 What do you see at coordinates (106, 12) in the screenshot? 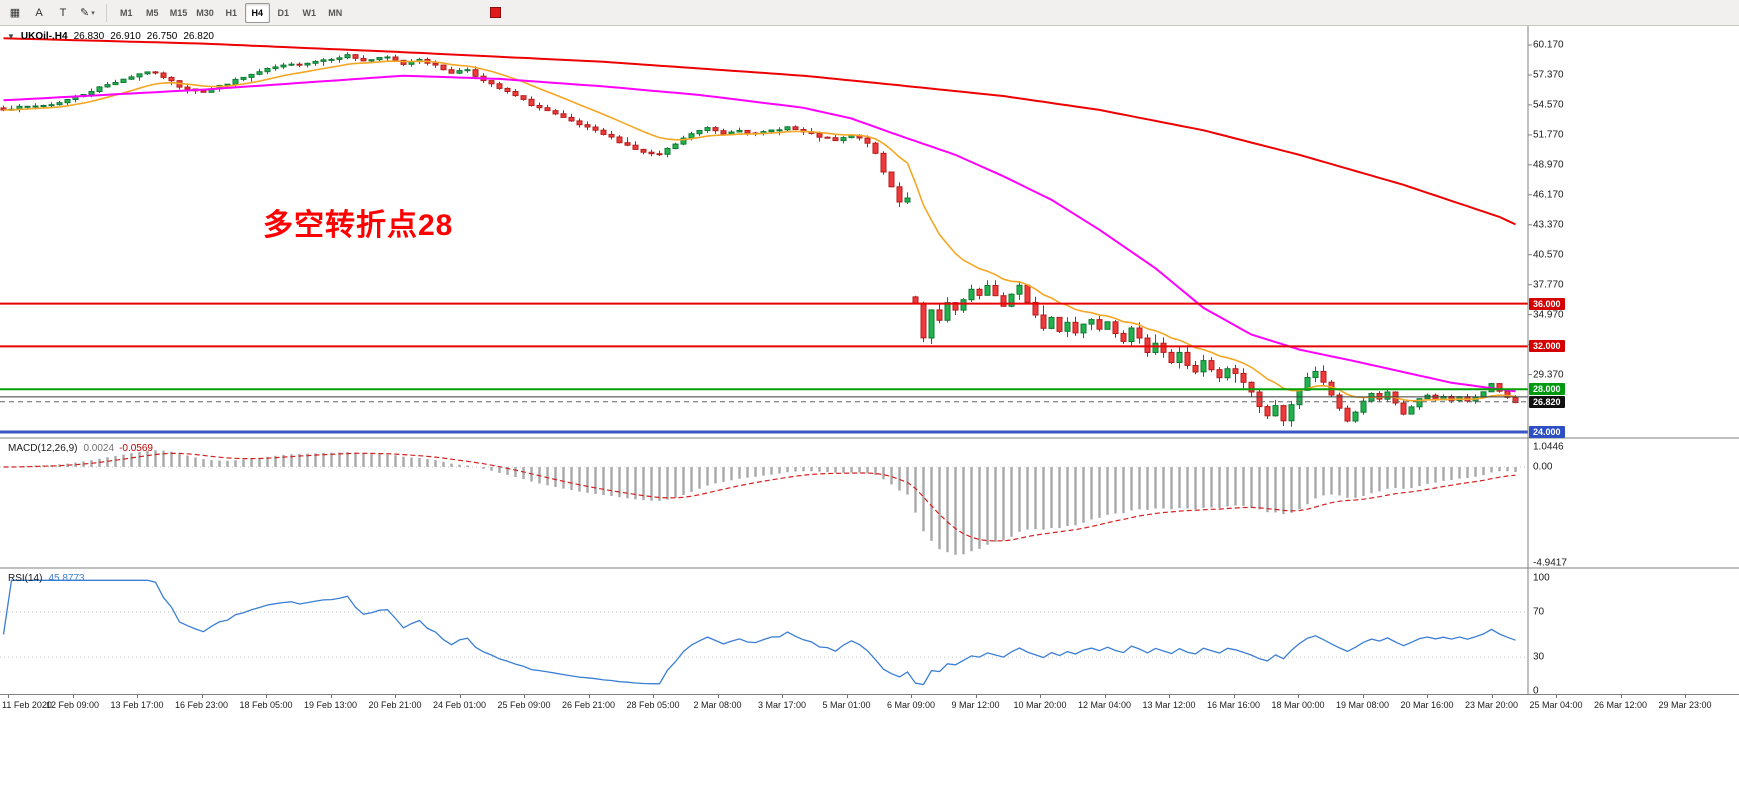
I see `toolbar-separator` at bounding box center [106, 12].